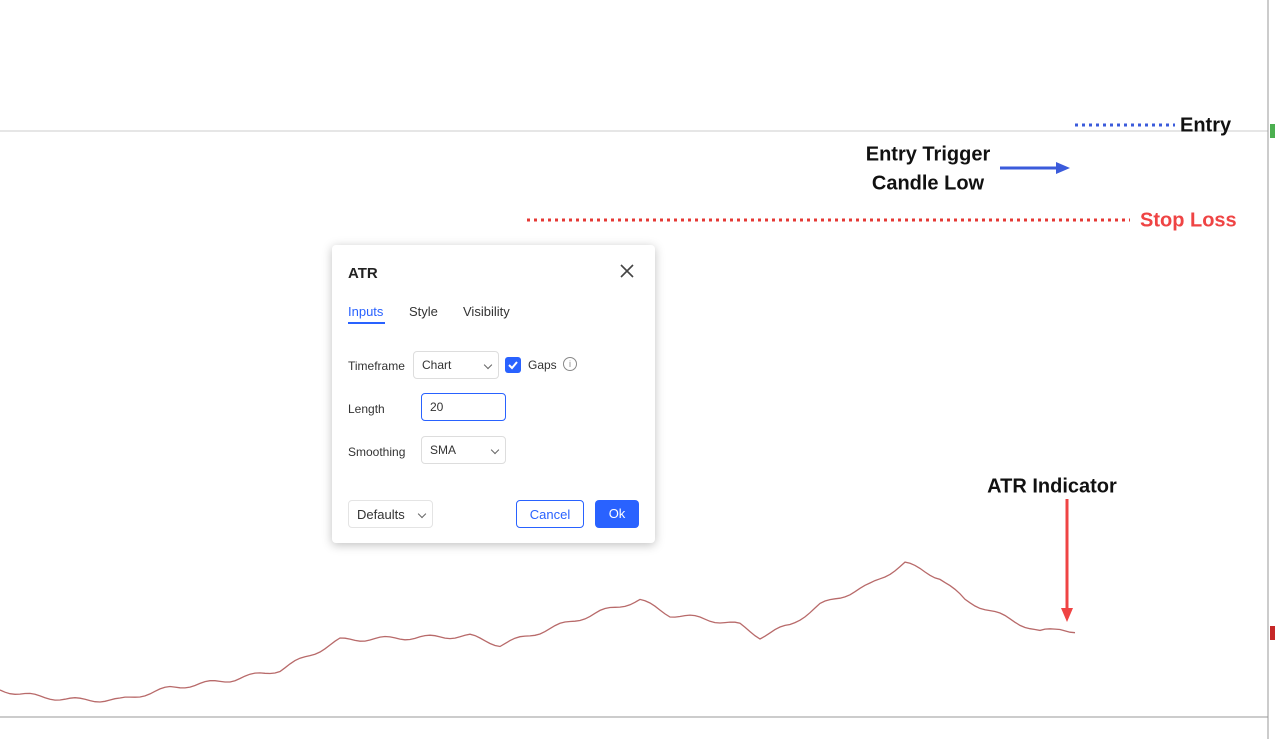  I want to click on info-icon: i, so click(570, 364).